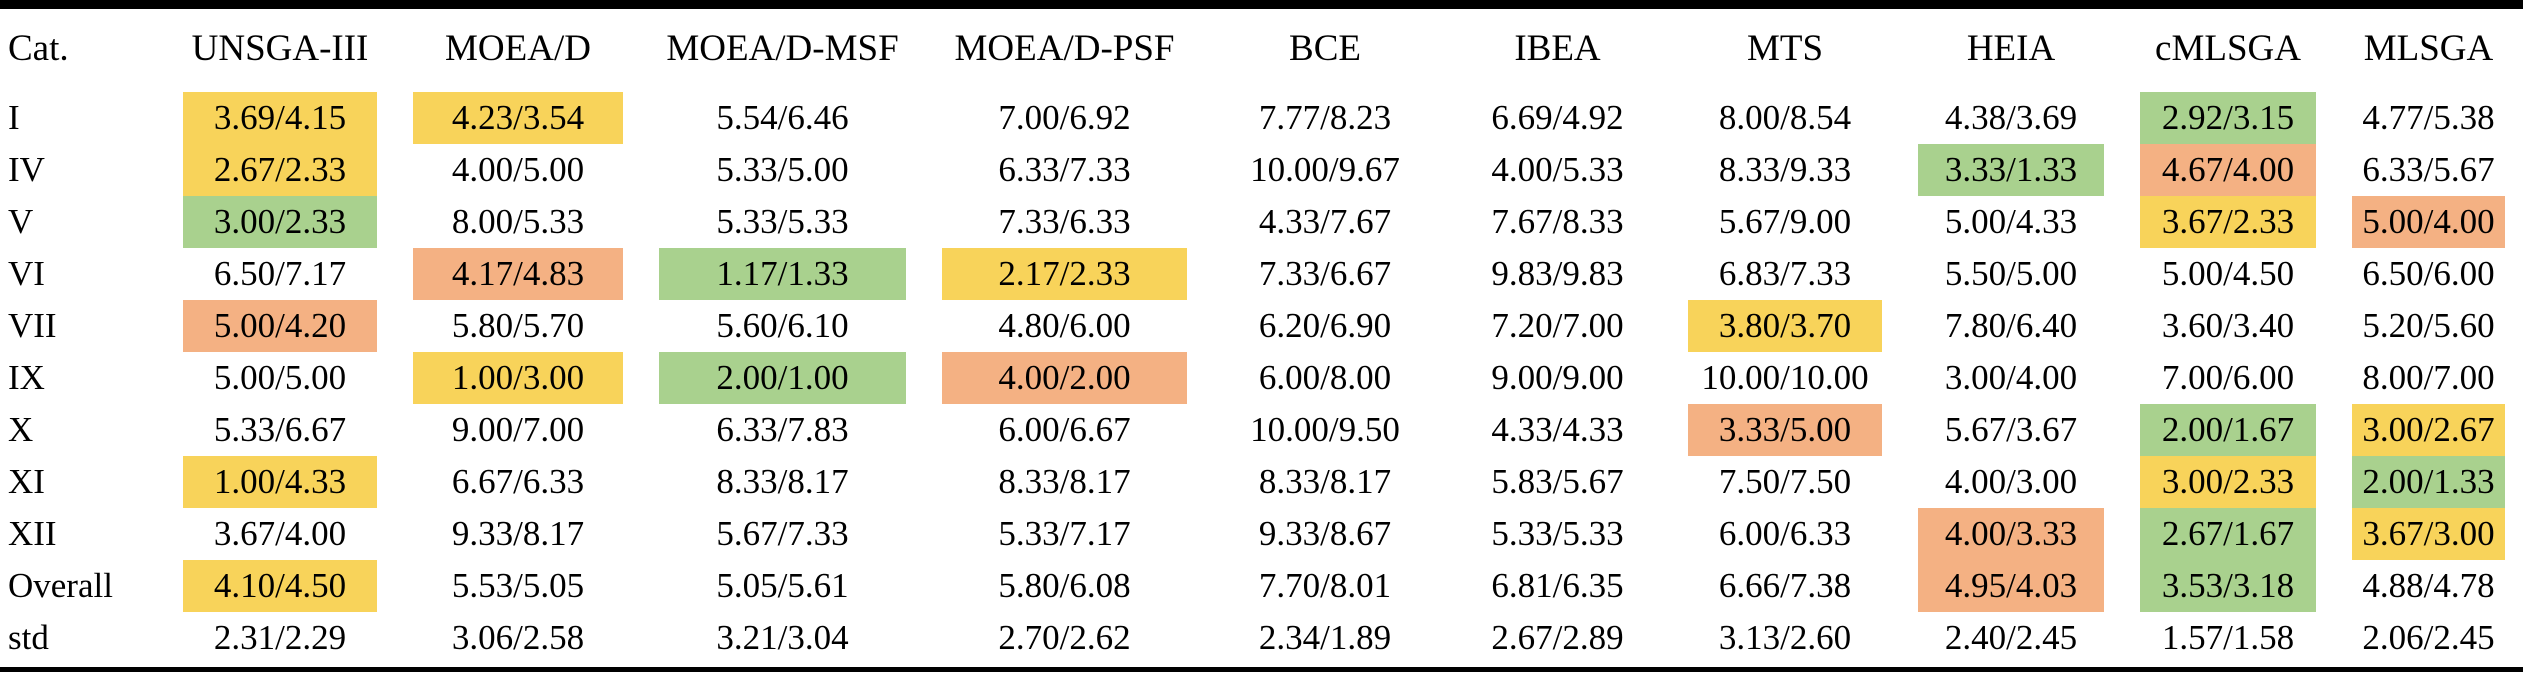  What do you see at coordinates (1064, 50) in the screenshot?
I see `col-header-moea-d-psf: MOEA/D-PSF` at bounding box center [1064, 50].